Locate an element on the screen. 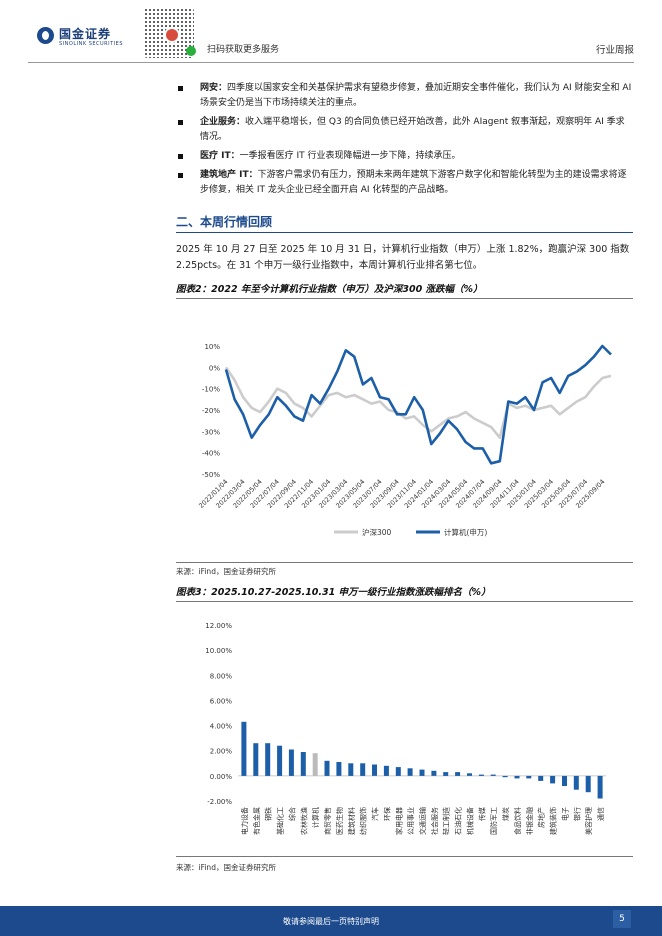 This screenshot has width=662, height=936. x-tick-label: 美容护理 is located at coordinates (588, 821).